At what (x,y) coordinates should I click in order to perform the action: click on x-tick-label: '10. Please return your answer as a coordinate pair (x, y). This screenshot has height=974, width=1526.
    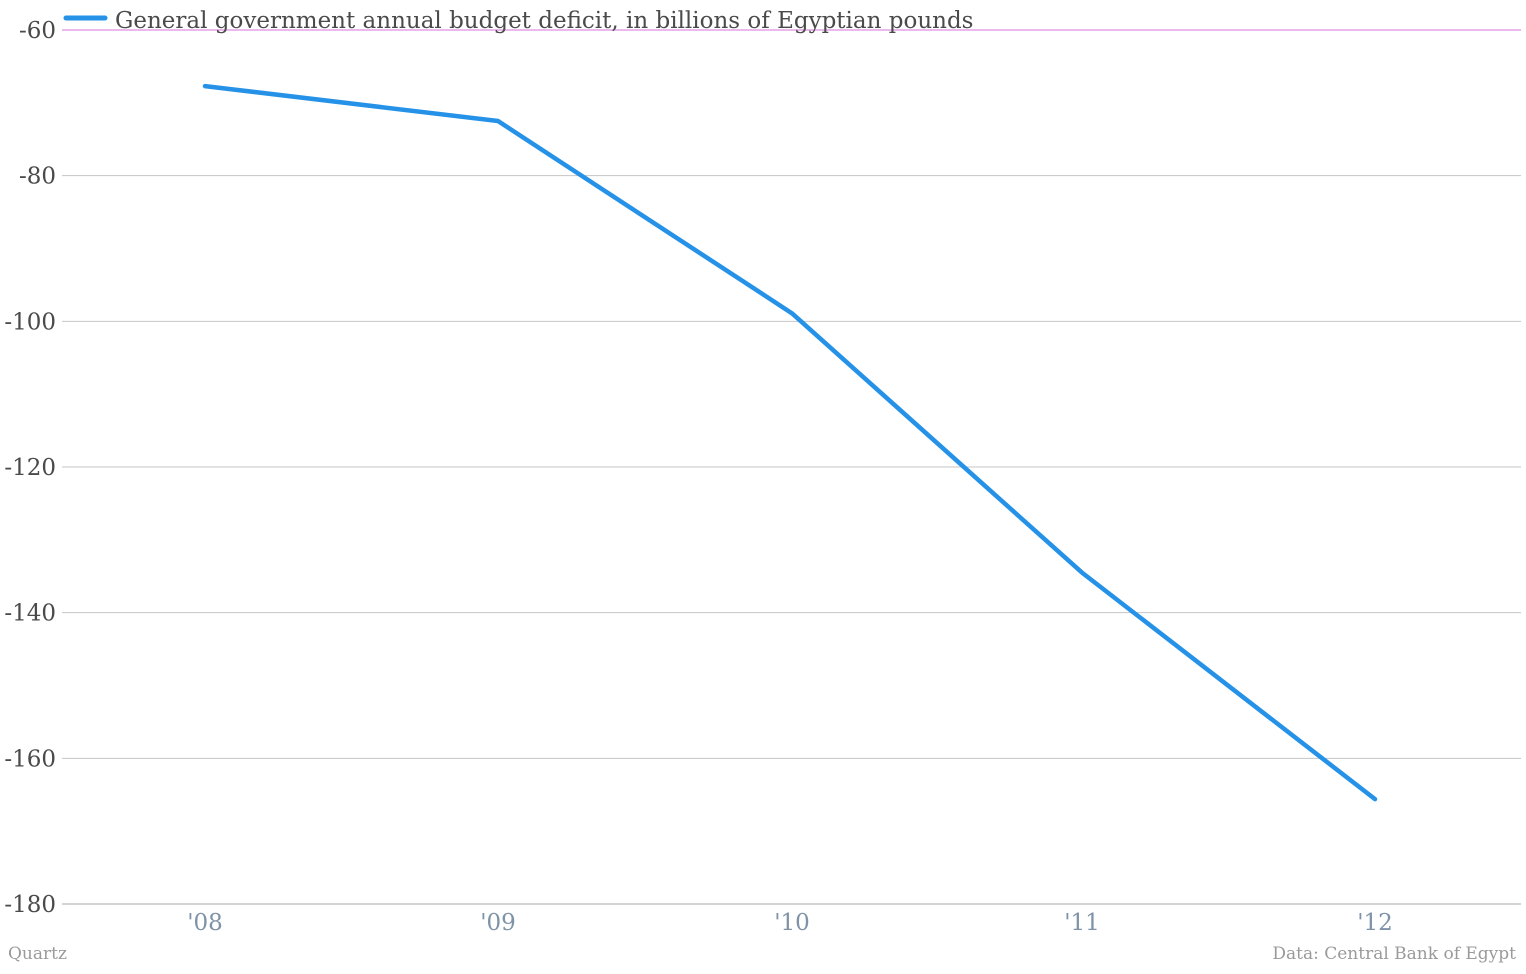
    Looking at the image, I should click on (792, 923).